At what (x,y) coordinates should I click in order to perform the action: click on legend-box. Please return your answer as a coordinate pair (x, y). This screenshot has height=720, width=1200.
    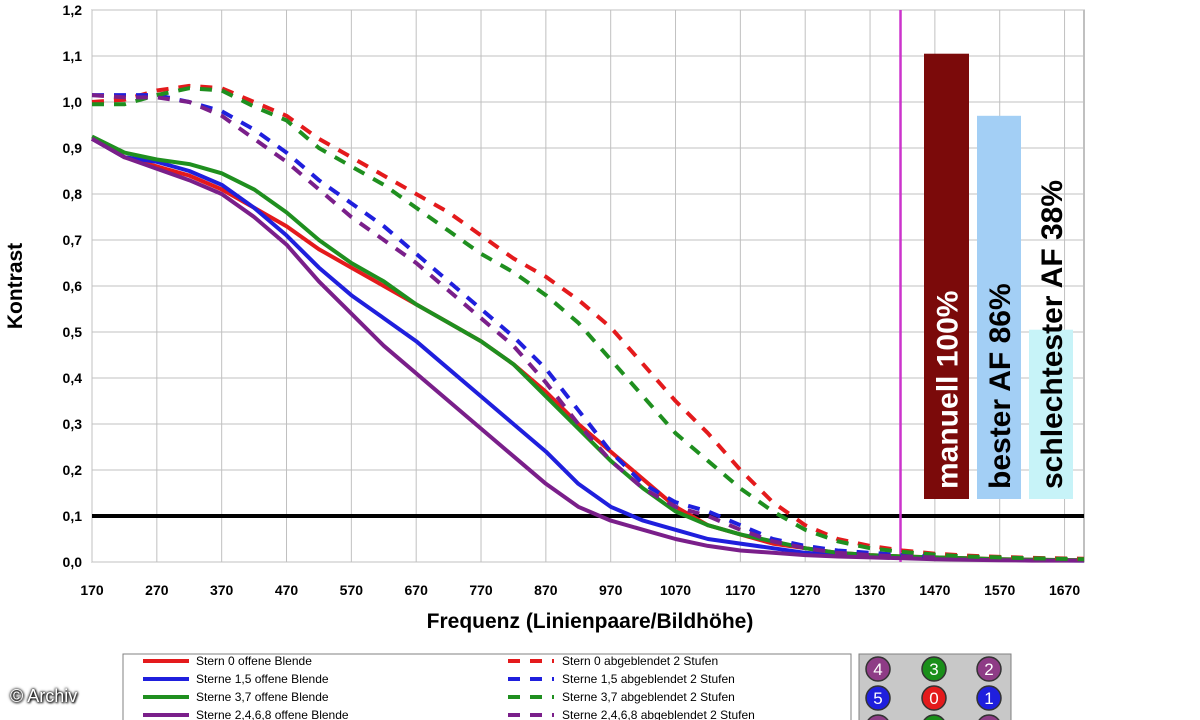
    Looking at the image, I should click on (487, 686).